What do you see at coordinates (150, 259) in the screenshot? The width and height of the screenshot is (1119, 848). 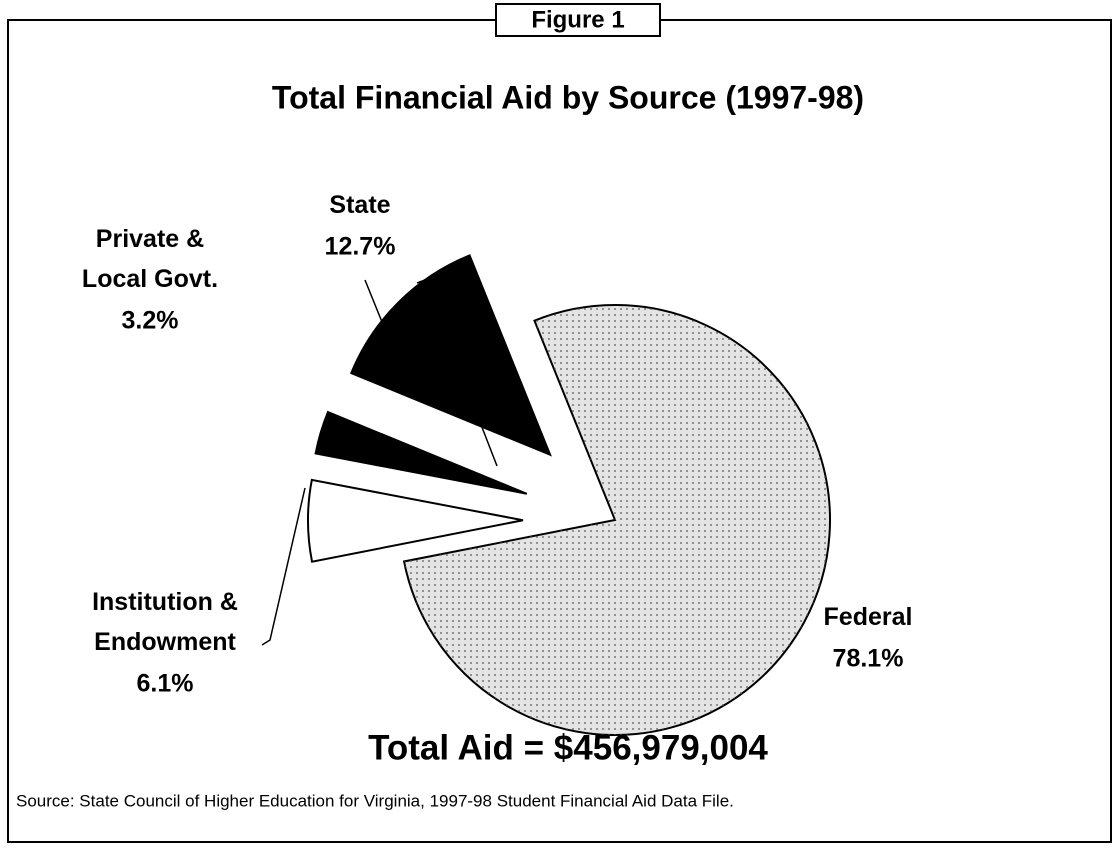 I see `slice-label: Private & Local Govt.` at bounding box center [150, 259].